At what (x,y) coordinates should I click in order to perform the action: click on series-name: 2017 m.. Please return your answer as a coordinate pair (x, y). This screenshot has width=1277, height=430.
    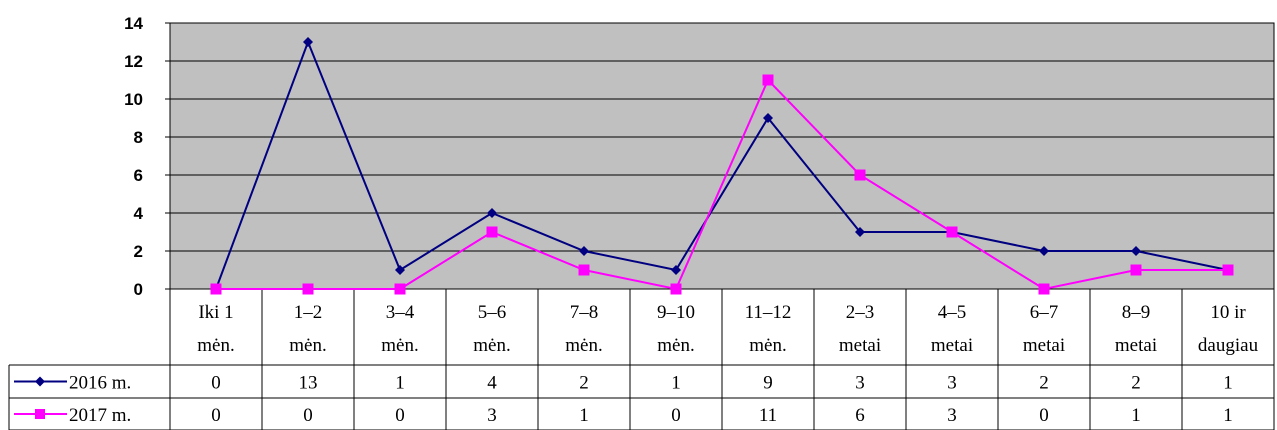
    Looking at the image, I should click on (100, 415).